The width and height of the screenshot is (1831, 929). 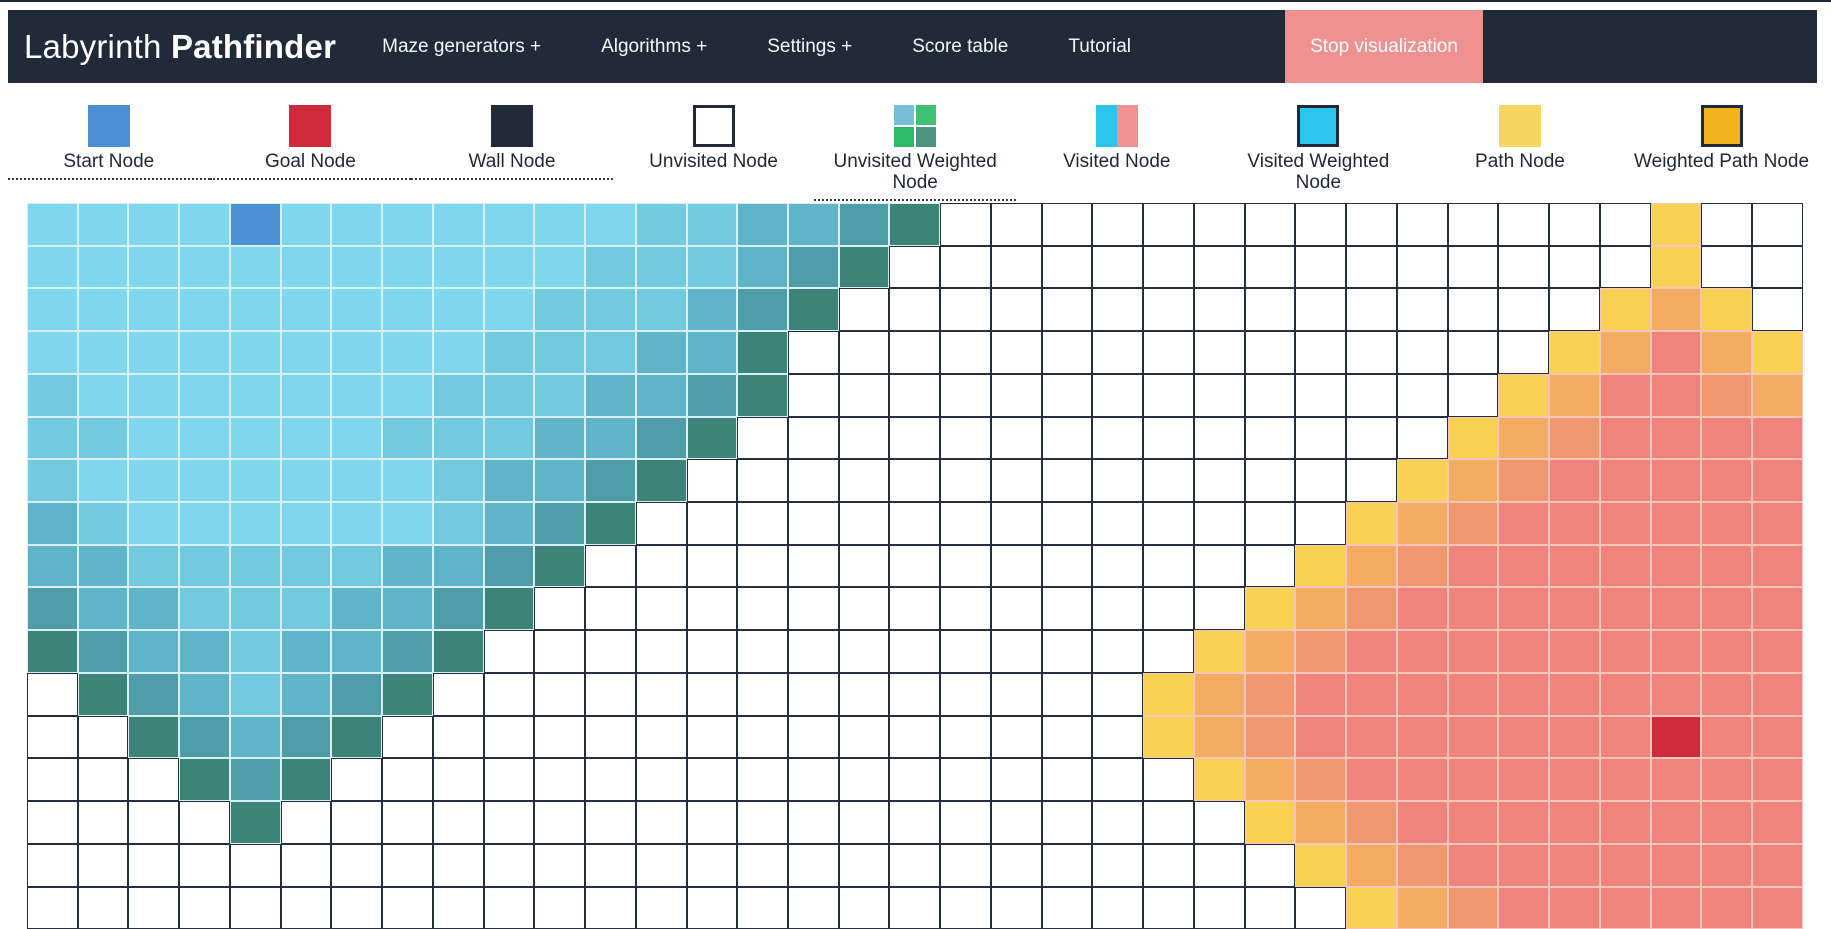 I want to click on stop-visualization-button: Stop visualization, so click(x=1384, y=46).